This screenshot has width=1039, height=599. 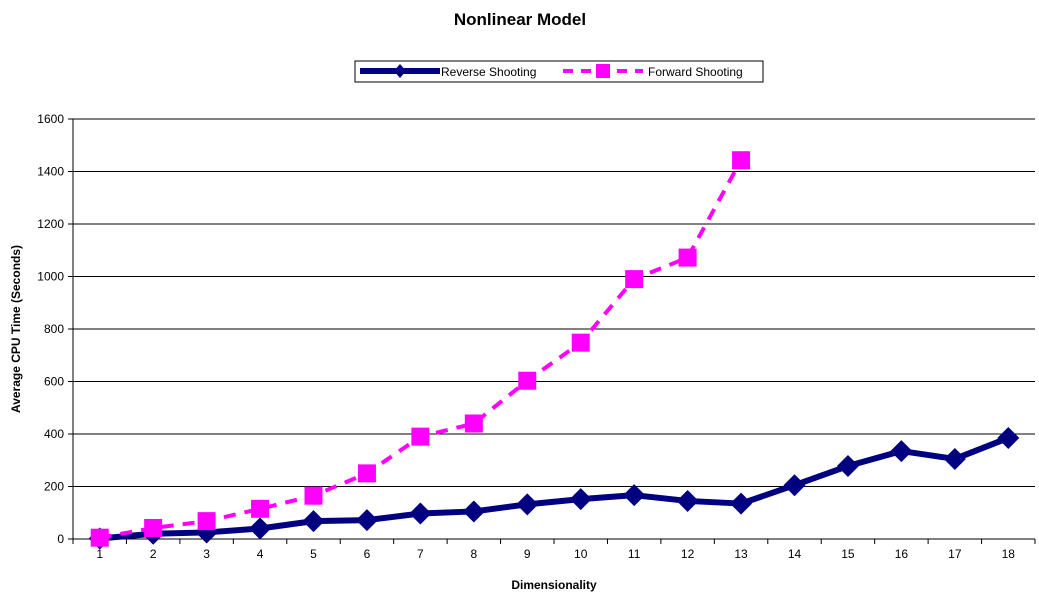 What do you see at coordinates (554, 585) in the screenshot?
I see `x-axis-title: Dimensionality` at bounding box center [554, 585].